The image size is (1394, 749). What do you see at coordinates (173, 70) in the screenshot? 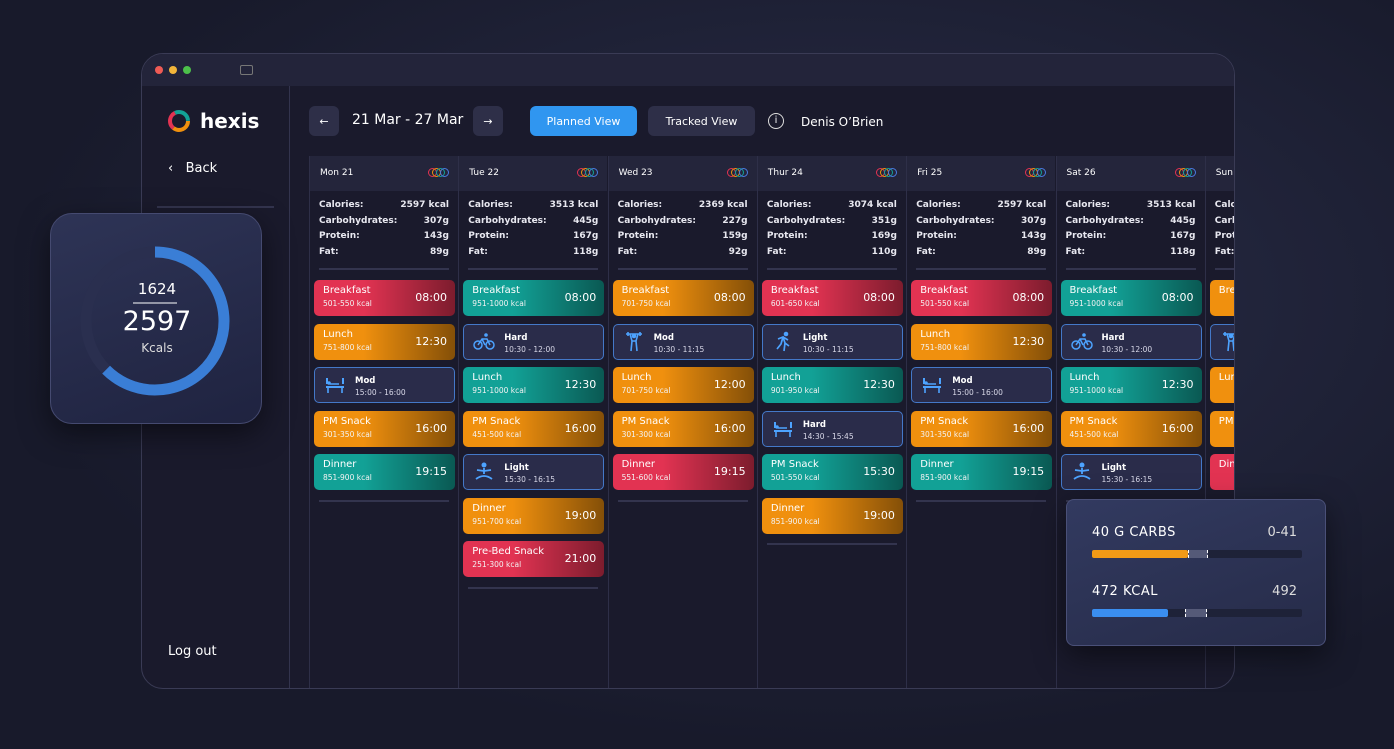
I see `minimize-dot` at bounding box center [173, 70].